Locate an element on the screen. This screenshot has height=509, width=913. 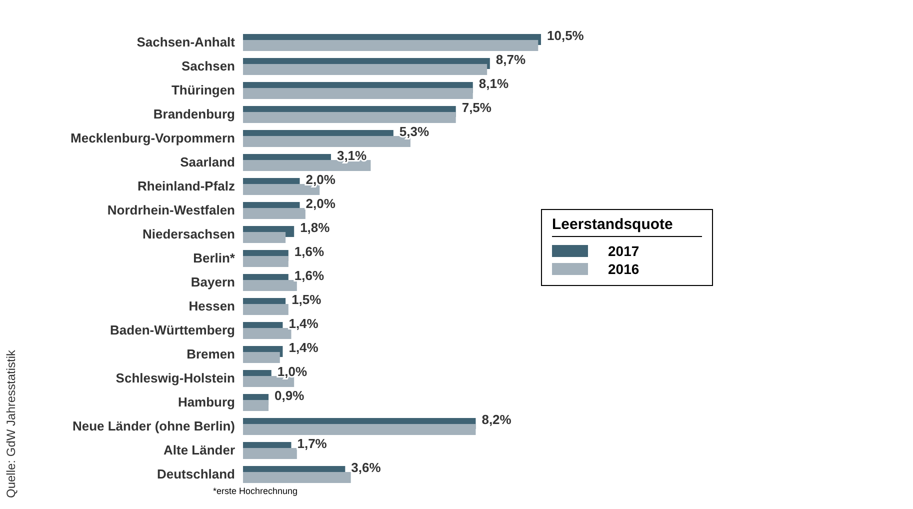
data-label: 0,9% is located at coordinates (289, 395).